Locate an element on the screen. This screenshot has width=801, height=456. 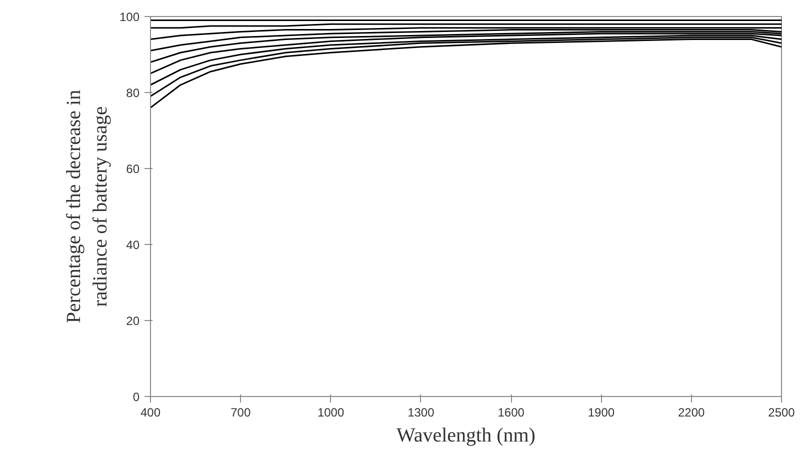
x-tick-label: 1600 is located at coordinates (511, 413).